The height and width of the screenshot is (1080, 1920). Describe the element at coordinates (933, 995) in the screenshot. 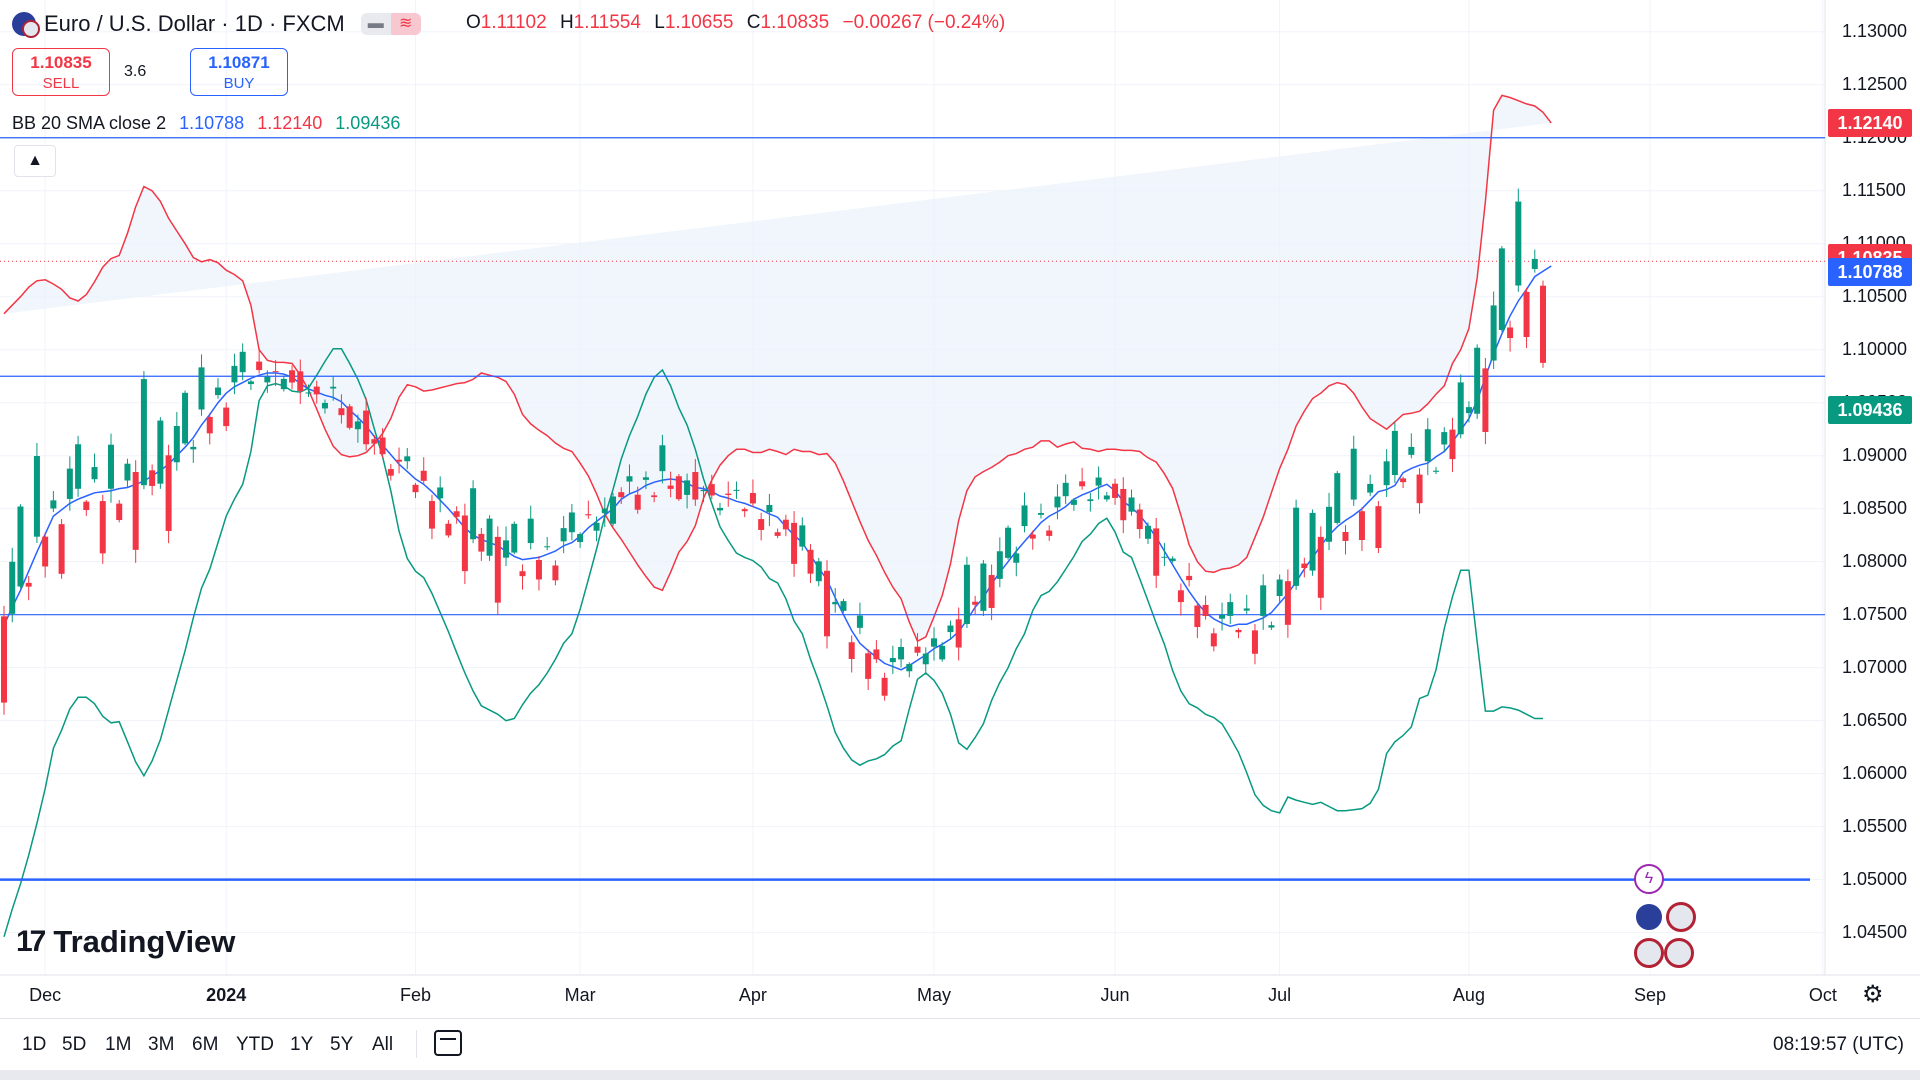

I see `time-axis-label: May` at that location.